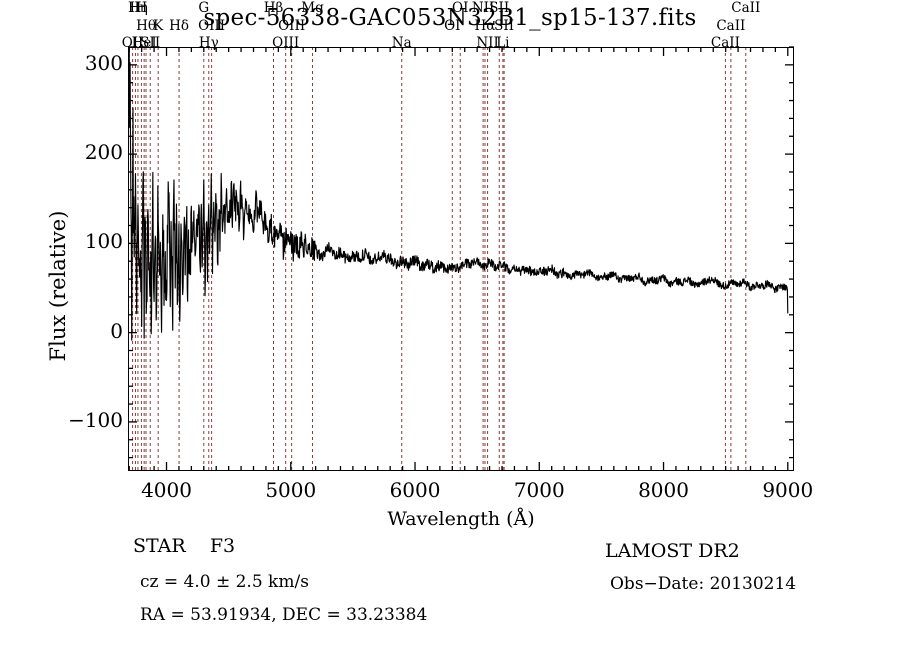  What do you see at coordinates (146, 26) in the screenshot?
I see `spectral-line-label: Hθ` at bounding box center [146, 26].